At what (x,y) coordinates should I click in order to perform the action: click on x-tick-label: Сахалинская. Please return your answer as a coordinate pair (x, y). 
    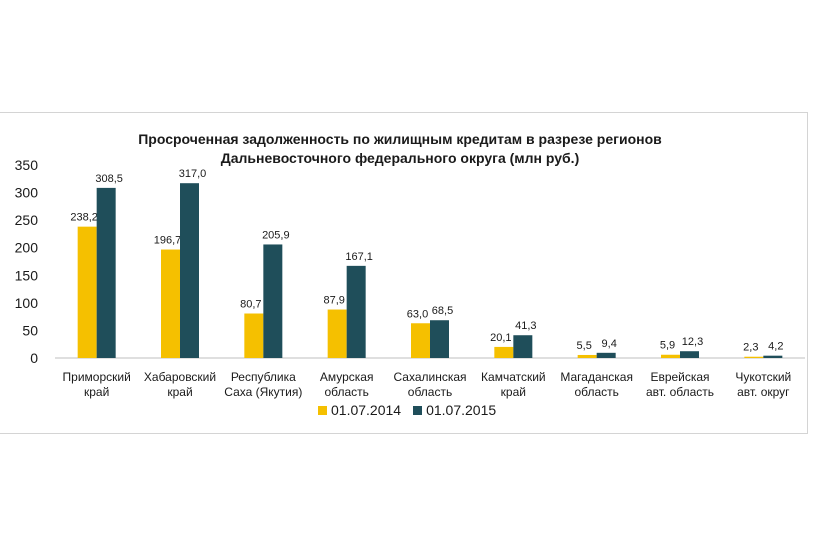
    Looking at the image, I should click on (429, 377).